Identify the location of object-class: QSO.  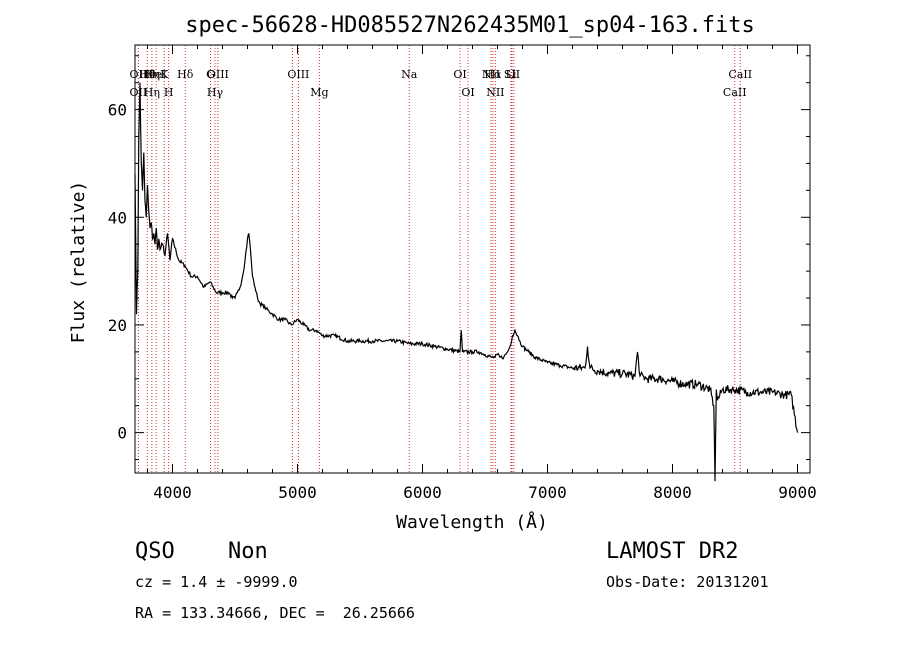
(155, 551).